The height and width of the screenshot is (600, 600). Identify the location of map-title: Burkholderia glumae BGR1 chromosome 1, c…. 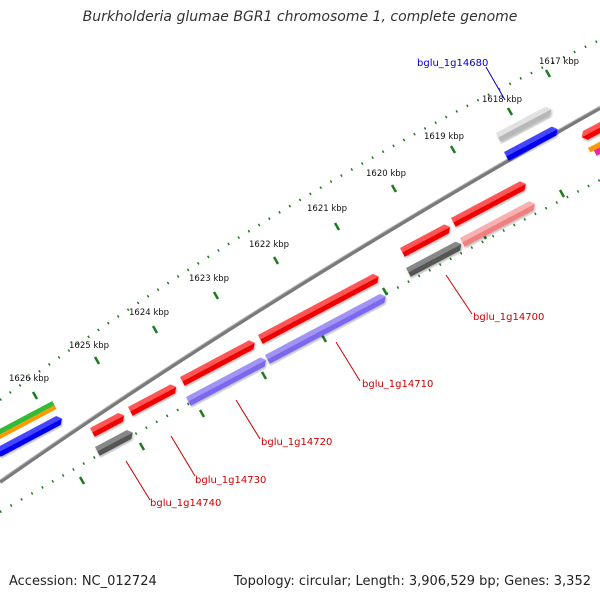
(300, 17).